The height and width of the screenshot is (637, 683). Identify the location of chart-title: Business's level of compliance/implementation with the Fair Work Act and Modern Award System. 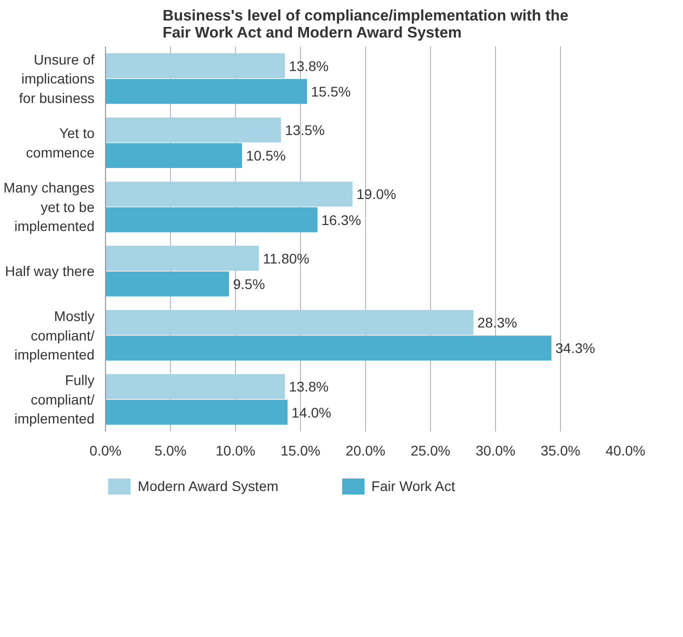
(365, 25).